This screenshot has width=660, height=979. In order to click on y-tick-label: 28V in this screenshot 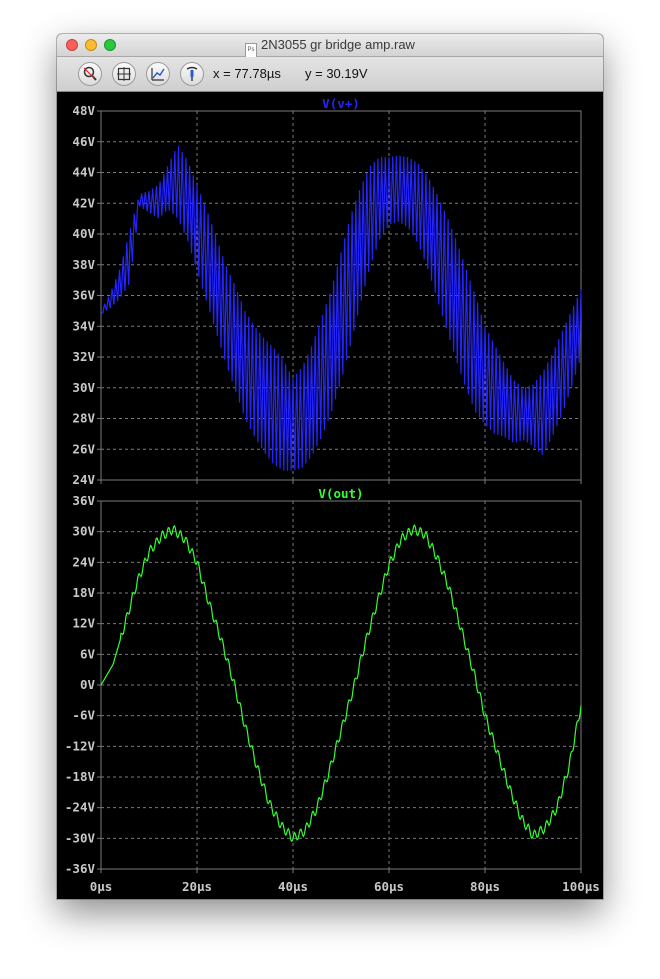, I will do `click(83, 418)`.